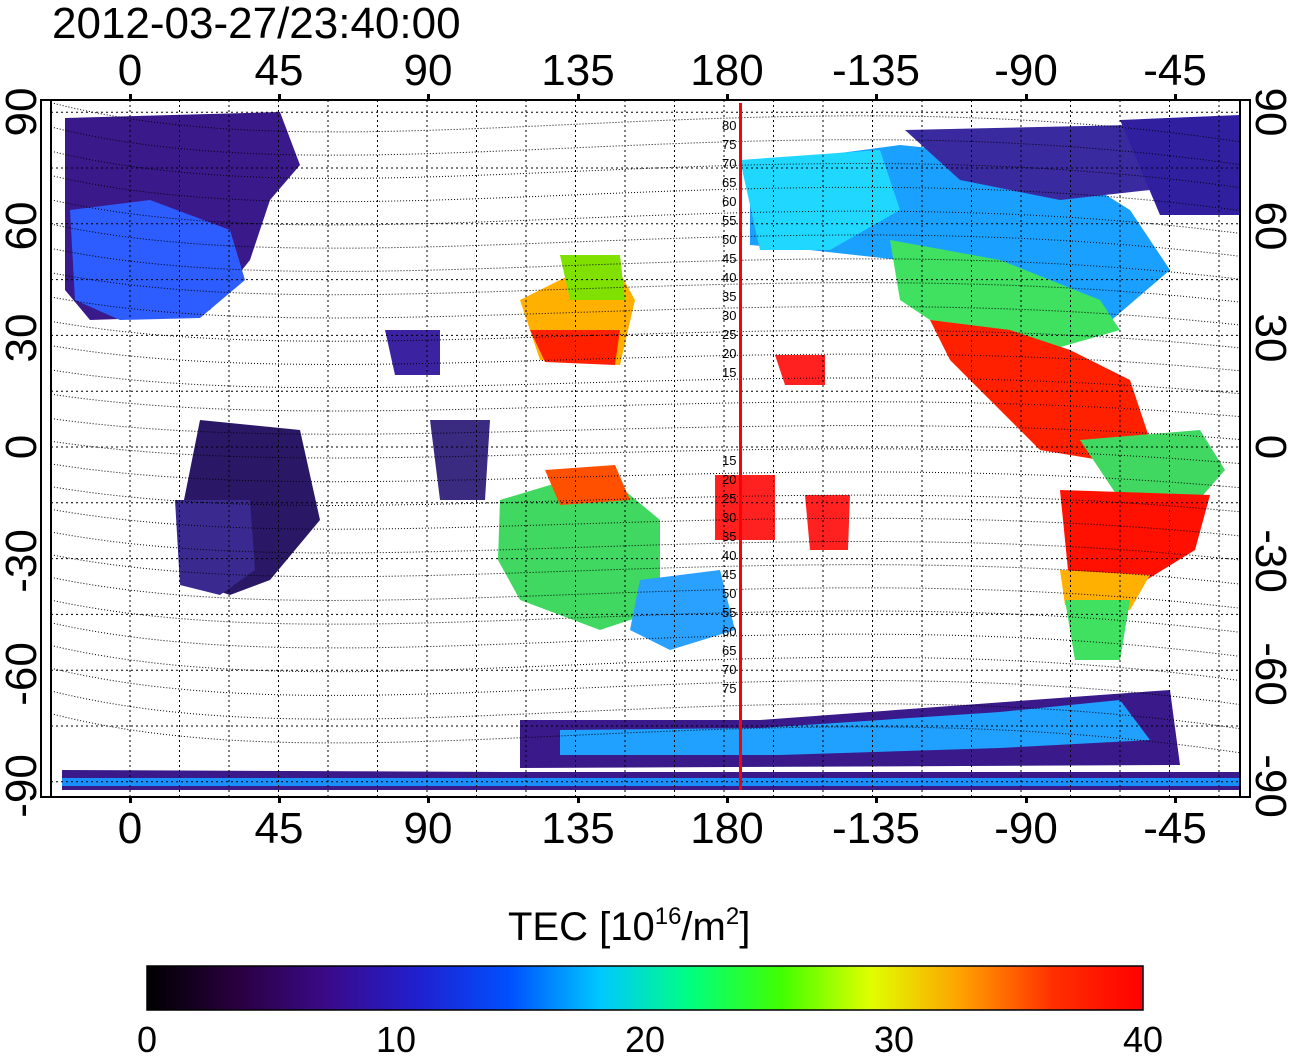  Describe the element at coordinates (1269, 112) in the screenshot. I see `lat-tick-right: 90` at that location.